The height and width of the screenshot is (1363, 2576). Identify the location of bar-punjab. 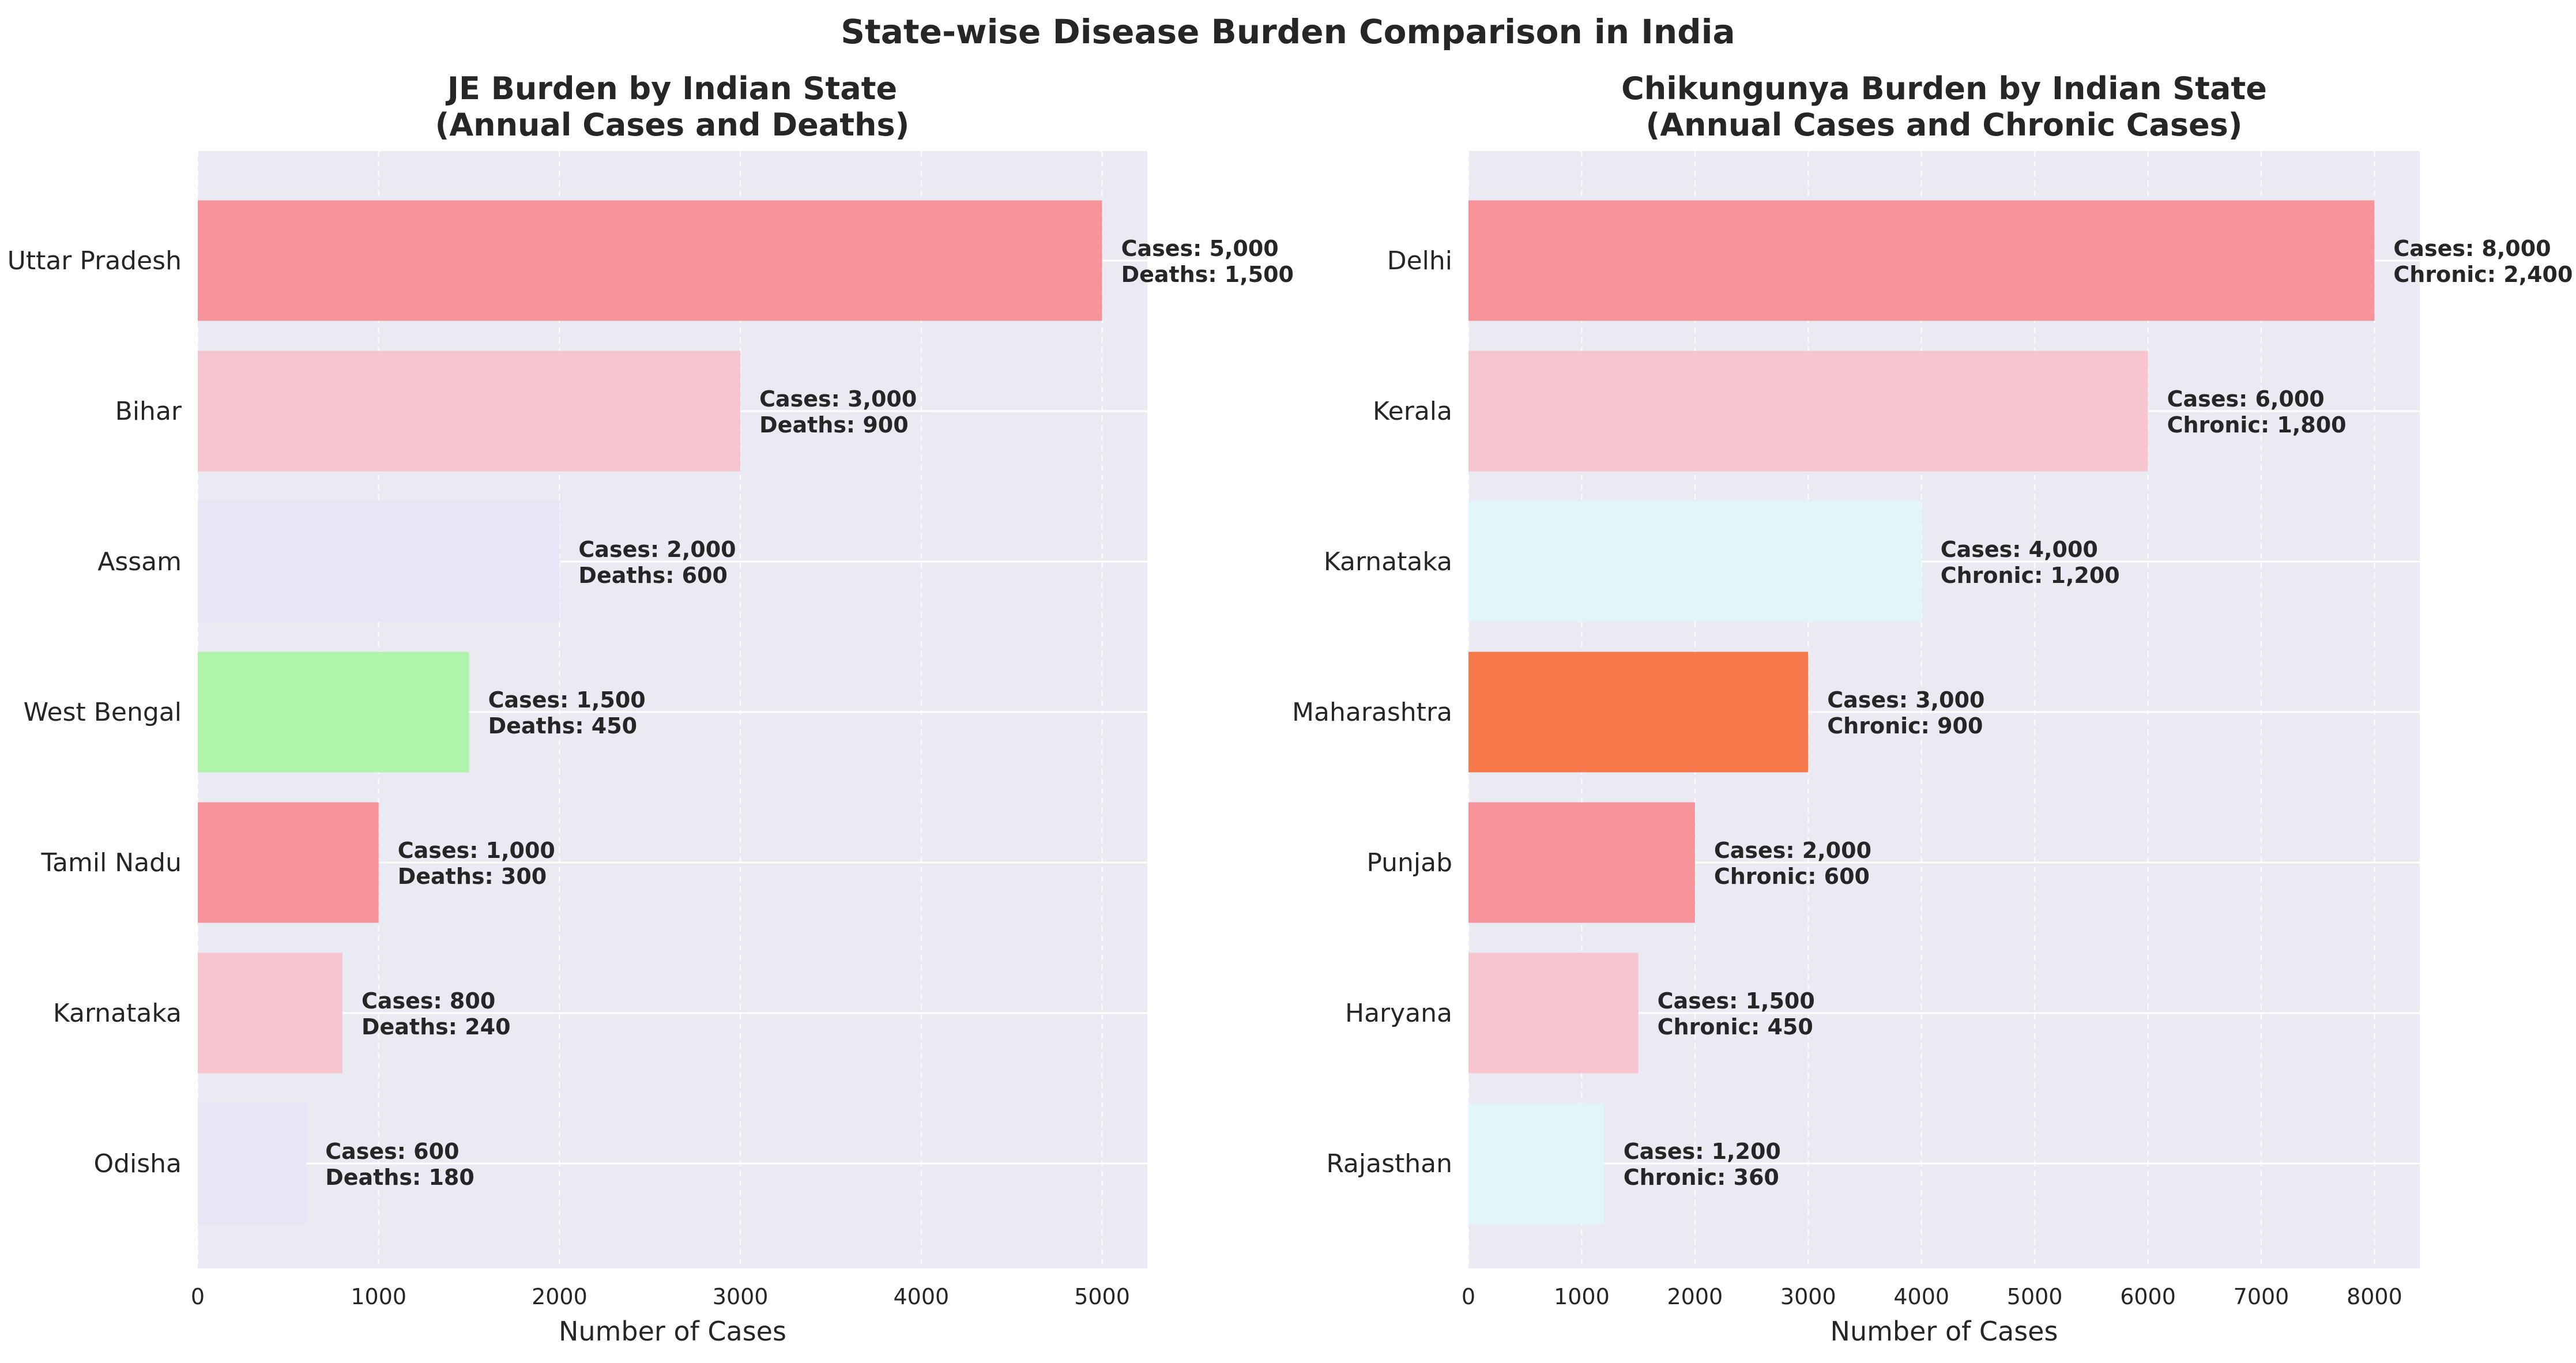
(1581, 863).